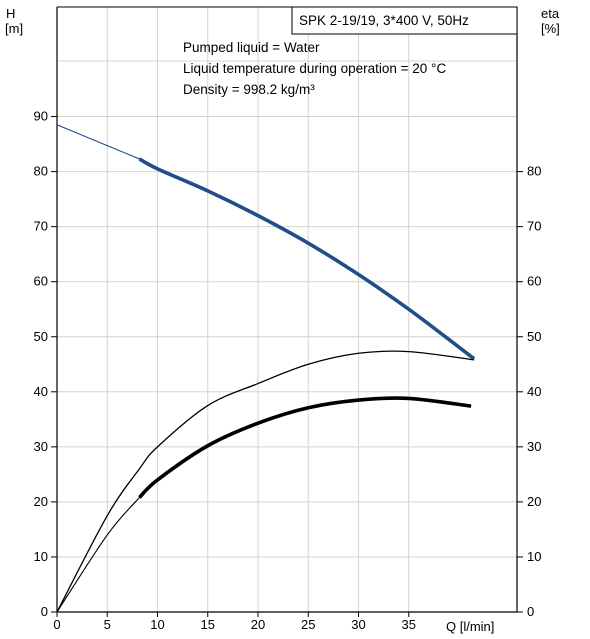 The image size is (590, 639). Describe the element at coordinates (157, 624) in the screenshot. I see `x-tick-label-10: 10` at that location.